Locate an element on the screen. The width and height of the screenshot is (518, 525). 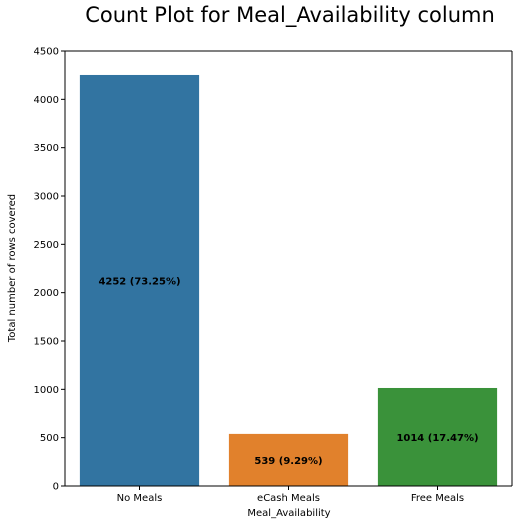
y-tick-label: 2000 is located at coordinates (46, 293).